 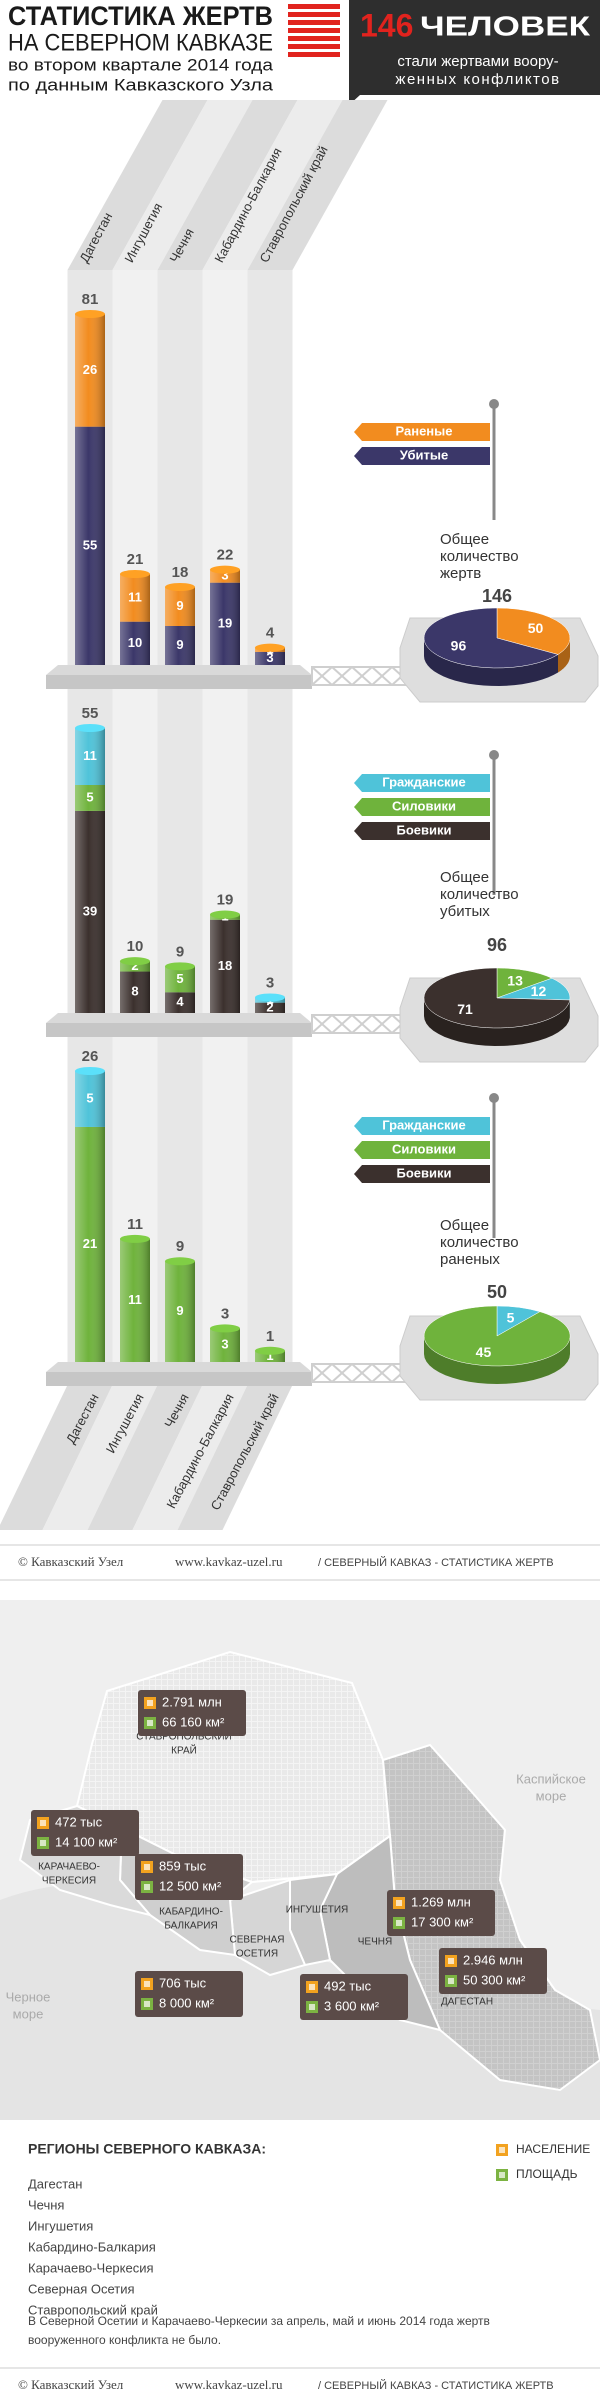 What do you see at coordinates (494, 404) in the screenshot?
I see `flag-knob` at bounding box center [494, 404].